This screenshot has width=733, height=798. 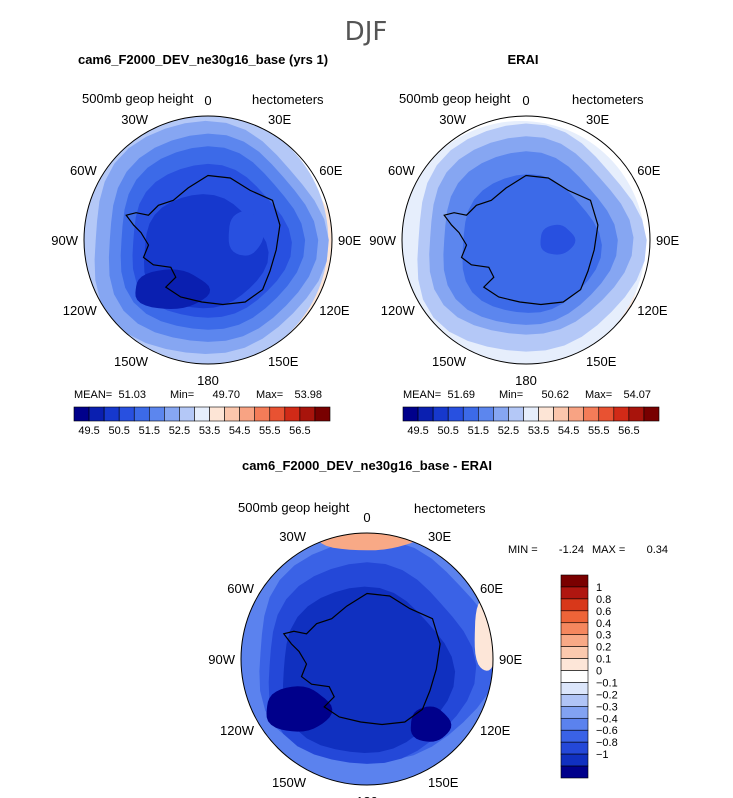 What do you see at coordinates (455, 98) in the screenshot?
I see `panel-obs-variable: 500mb geop height` at bounding box center [455, 98].